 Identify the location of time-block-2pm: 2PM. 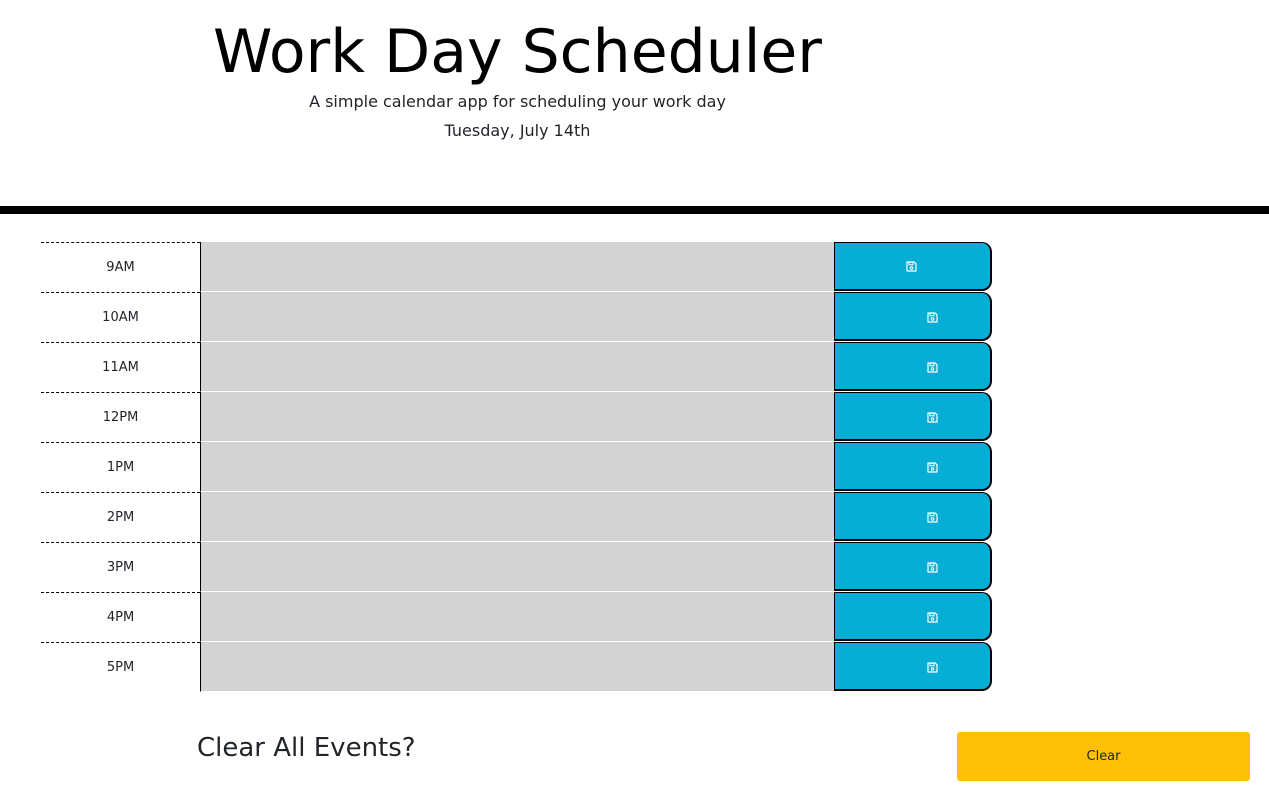
(517, 517).